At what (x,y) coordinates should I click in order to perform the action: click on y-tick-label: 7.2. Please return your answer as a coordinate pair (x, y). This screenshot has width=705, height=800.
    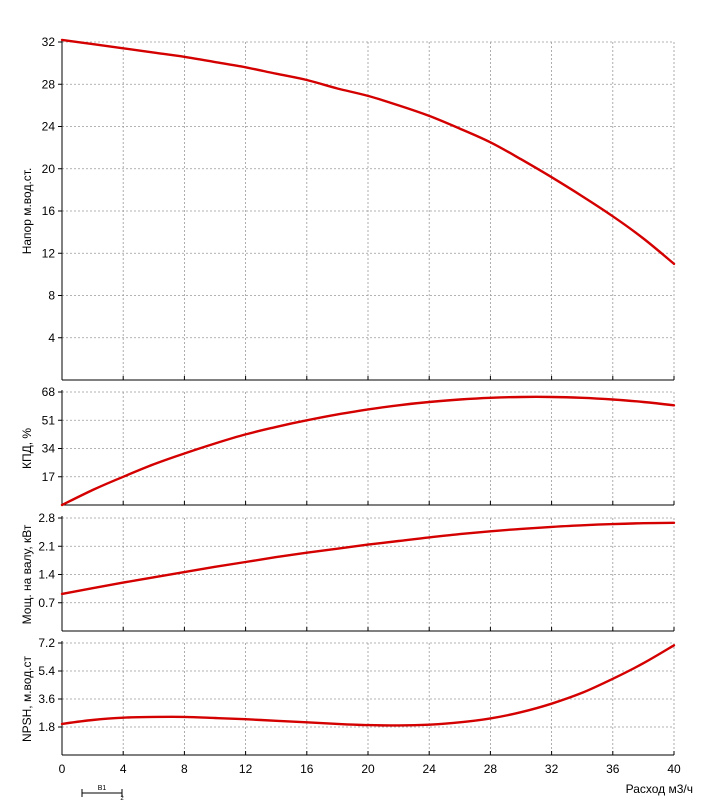
    Looking at the image, I should click on (46, 643).